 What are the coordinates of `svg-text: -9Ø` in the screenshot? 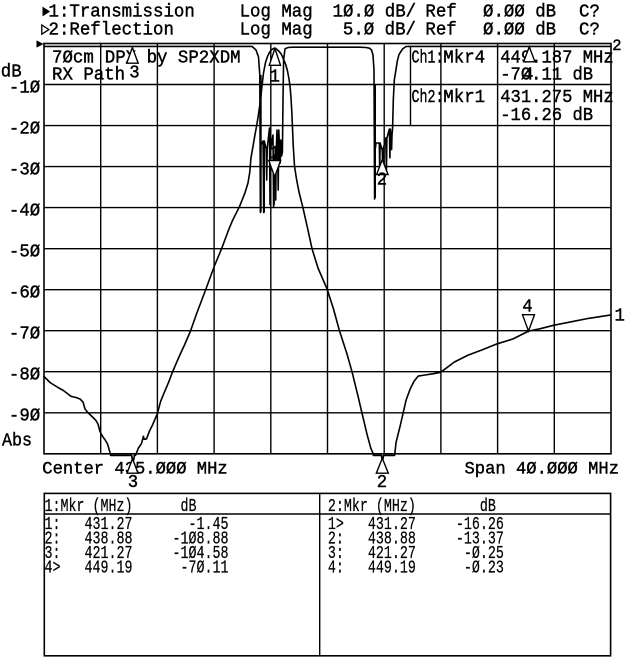 It's located at (24, 416).